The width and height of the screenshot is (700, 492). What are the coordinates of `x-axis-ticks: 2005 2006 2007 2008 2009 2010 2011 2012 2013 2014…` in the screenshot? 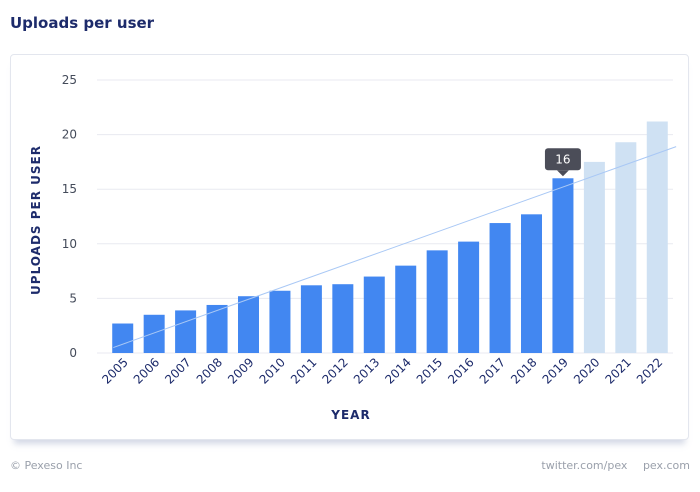 It's located at (382, 370).